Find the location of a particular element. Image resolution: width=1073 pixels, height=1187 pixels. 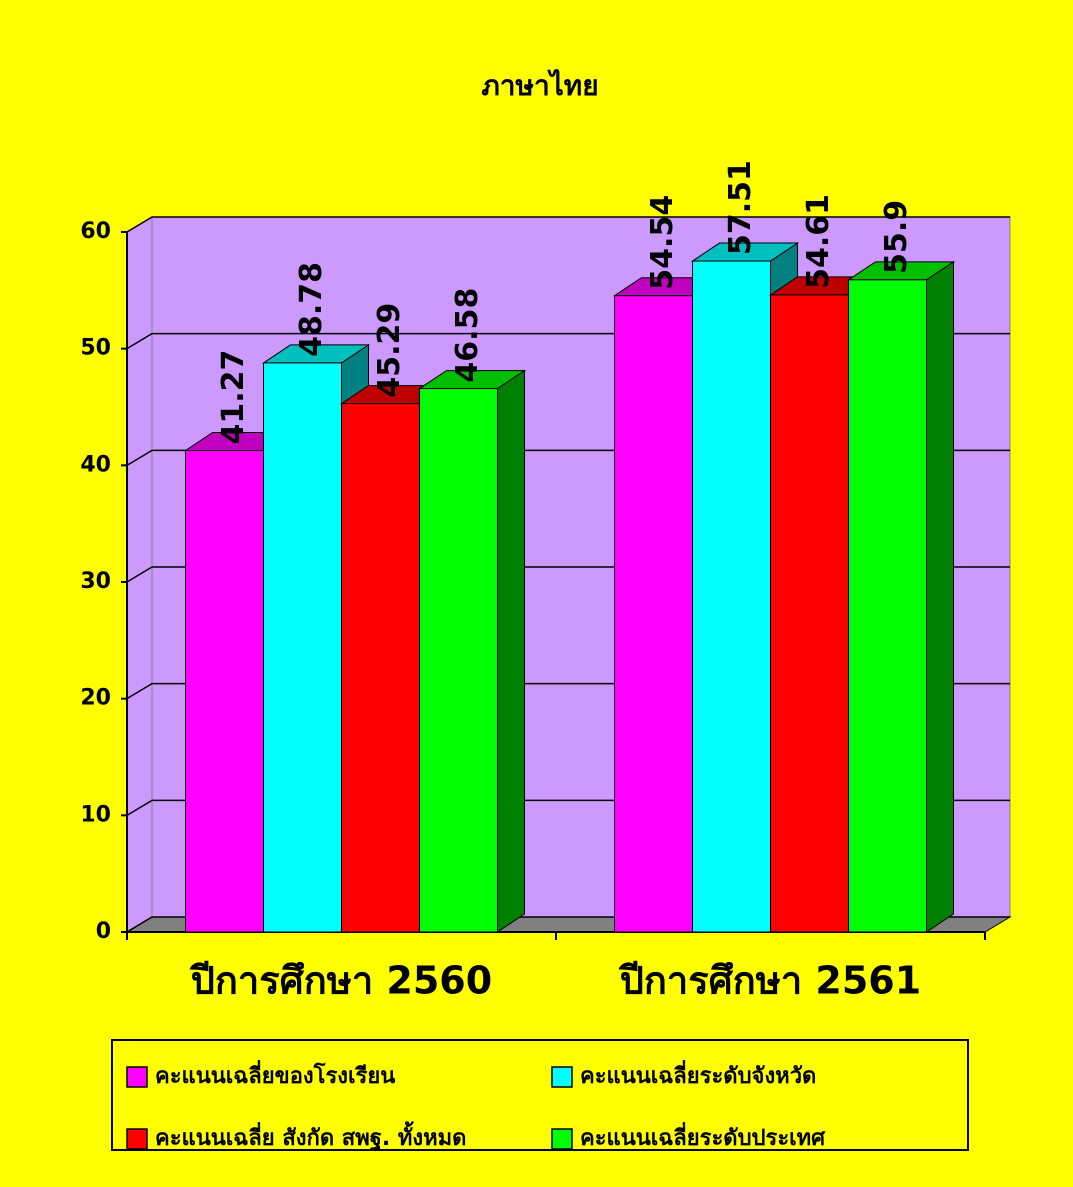

y-tick-label: 50 is located at coordinates (95, 348).